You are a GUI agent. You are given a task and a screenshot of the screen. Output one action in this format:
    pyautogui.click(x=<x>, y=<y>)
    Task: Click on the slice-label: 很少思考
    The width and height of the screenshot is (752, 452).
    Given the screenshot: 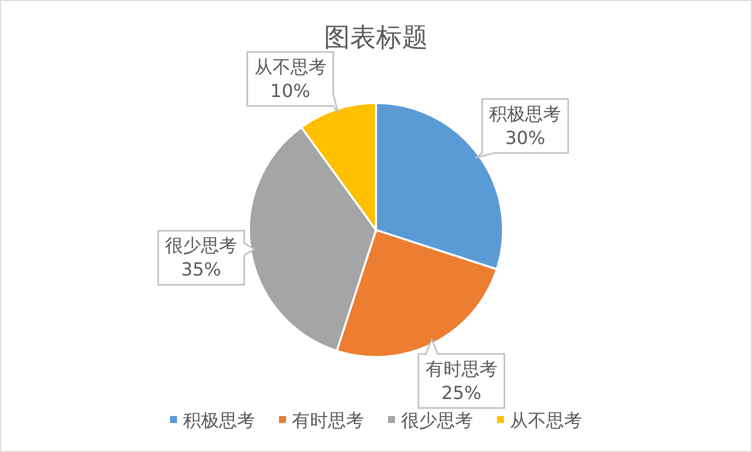 What is the action you would take?
    pyautogui.click(x=201, y=246)
    